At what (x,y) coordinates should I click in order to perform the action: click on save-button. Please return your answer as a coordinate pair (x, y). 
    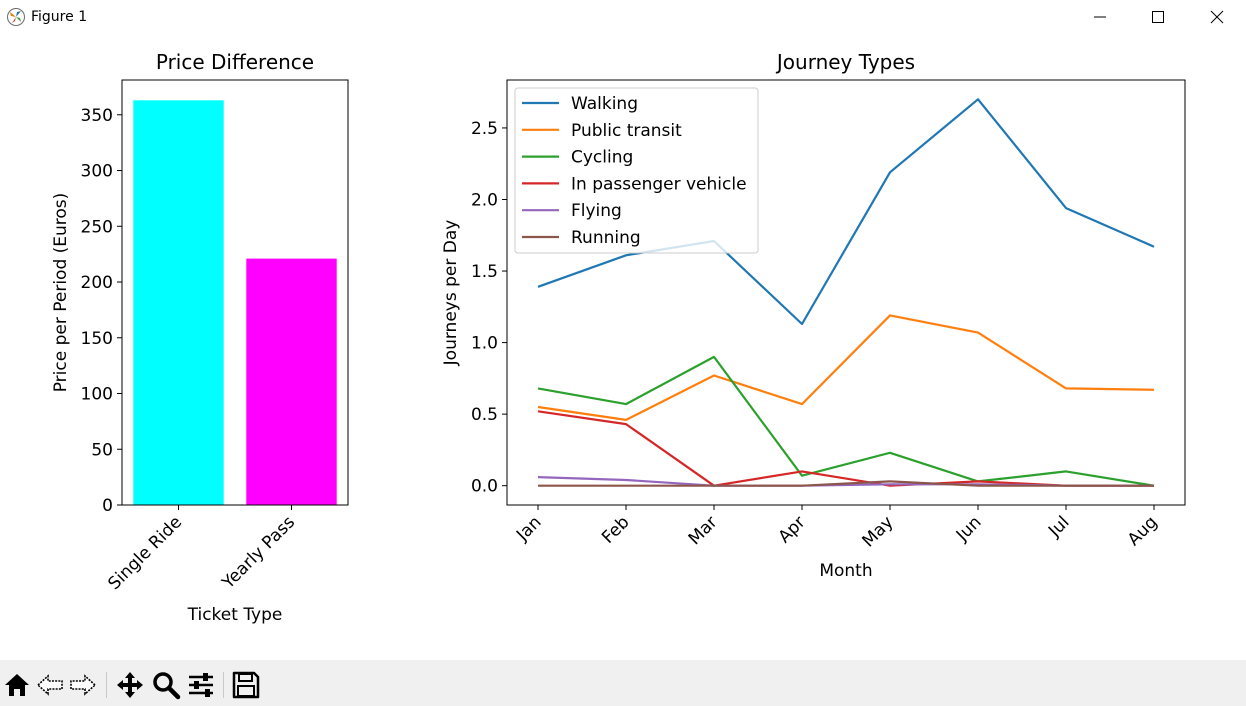
    Looking at the image, I should click on (246, 685).